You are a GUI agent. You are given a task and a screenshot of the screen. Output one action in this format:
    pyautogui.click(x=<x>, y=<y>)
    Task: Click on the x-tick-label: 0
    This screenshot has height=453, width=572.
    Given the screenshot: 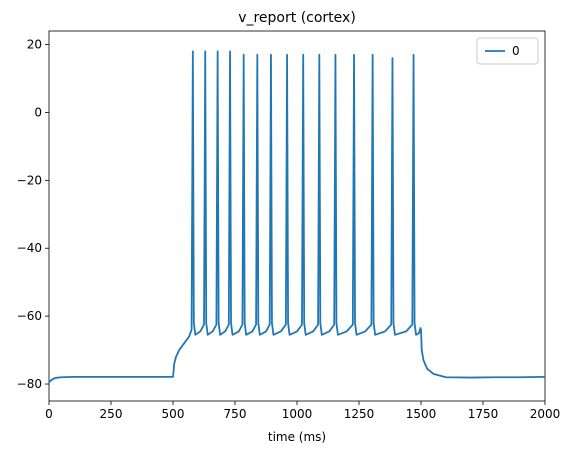 What is the action you would take?
    pyautogui.click(x=49, y=414)
    